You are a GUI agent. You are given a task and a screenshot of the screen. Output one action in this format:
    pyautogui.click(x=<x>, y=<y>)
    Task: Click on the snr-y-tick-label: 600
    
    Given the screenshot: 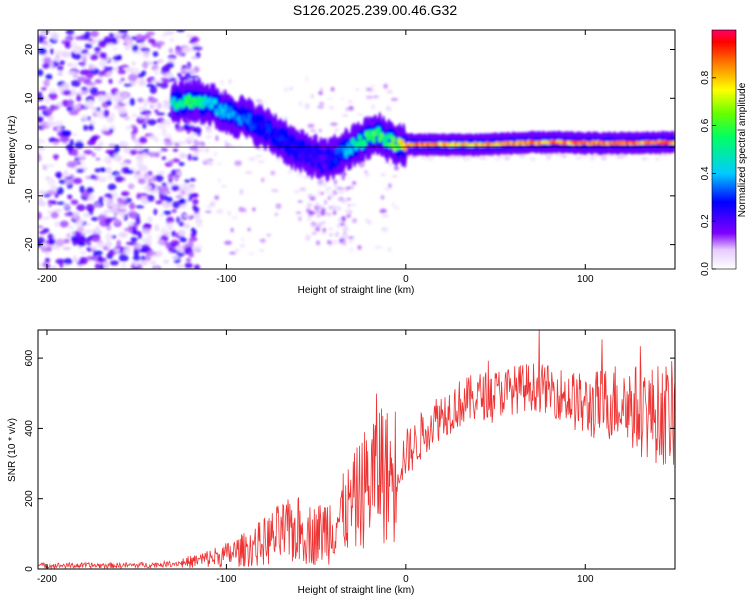 What is the action you would take?
    pyautogui.click(x=29, y=357)
    